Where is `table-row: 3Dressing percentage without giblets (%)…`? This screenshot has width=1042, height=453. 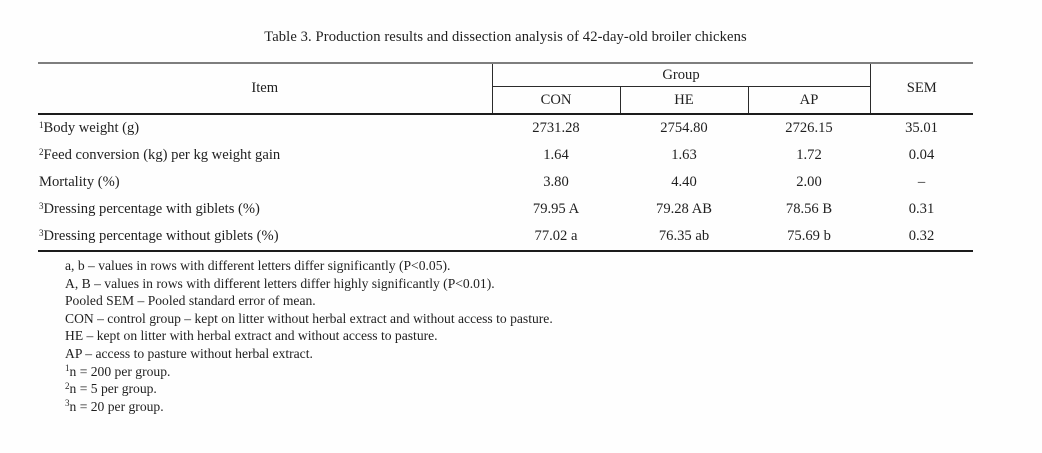
table-row: 3Dressing percentage without giblets (%)… is located at coordinates (505, 237).